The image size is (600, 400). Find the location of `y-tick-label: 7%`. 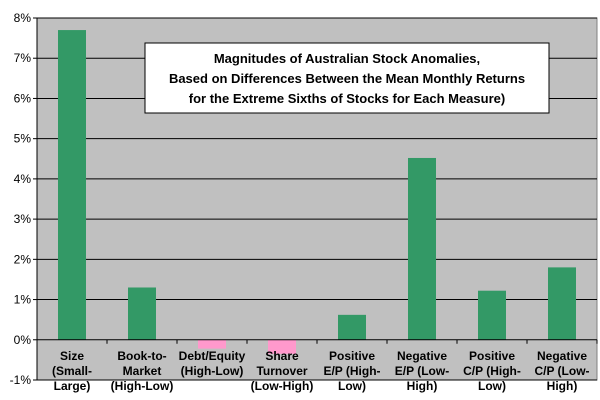

y-tick-label: 7% is located at coordinates (23, 58).